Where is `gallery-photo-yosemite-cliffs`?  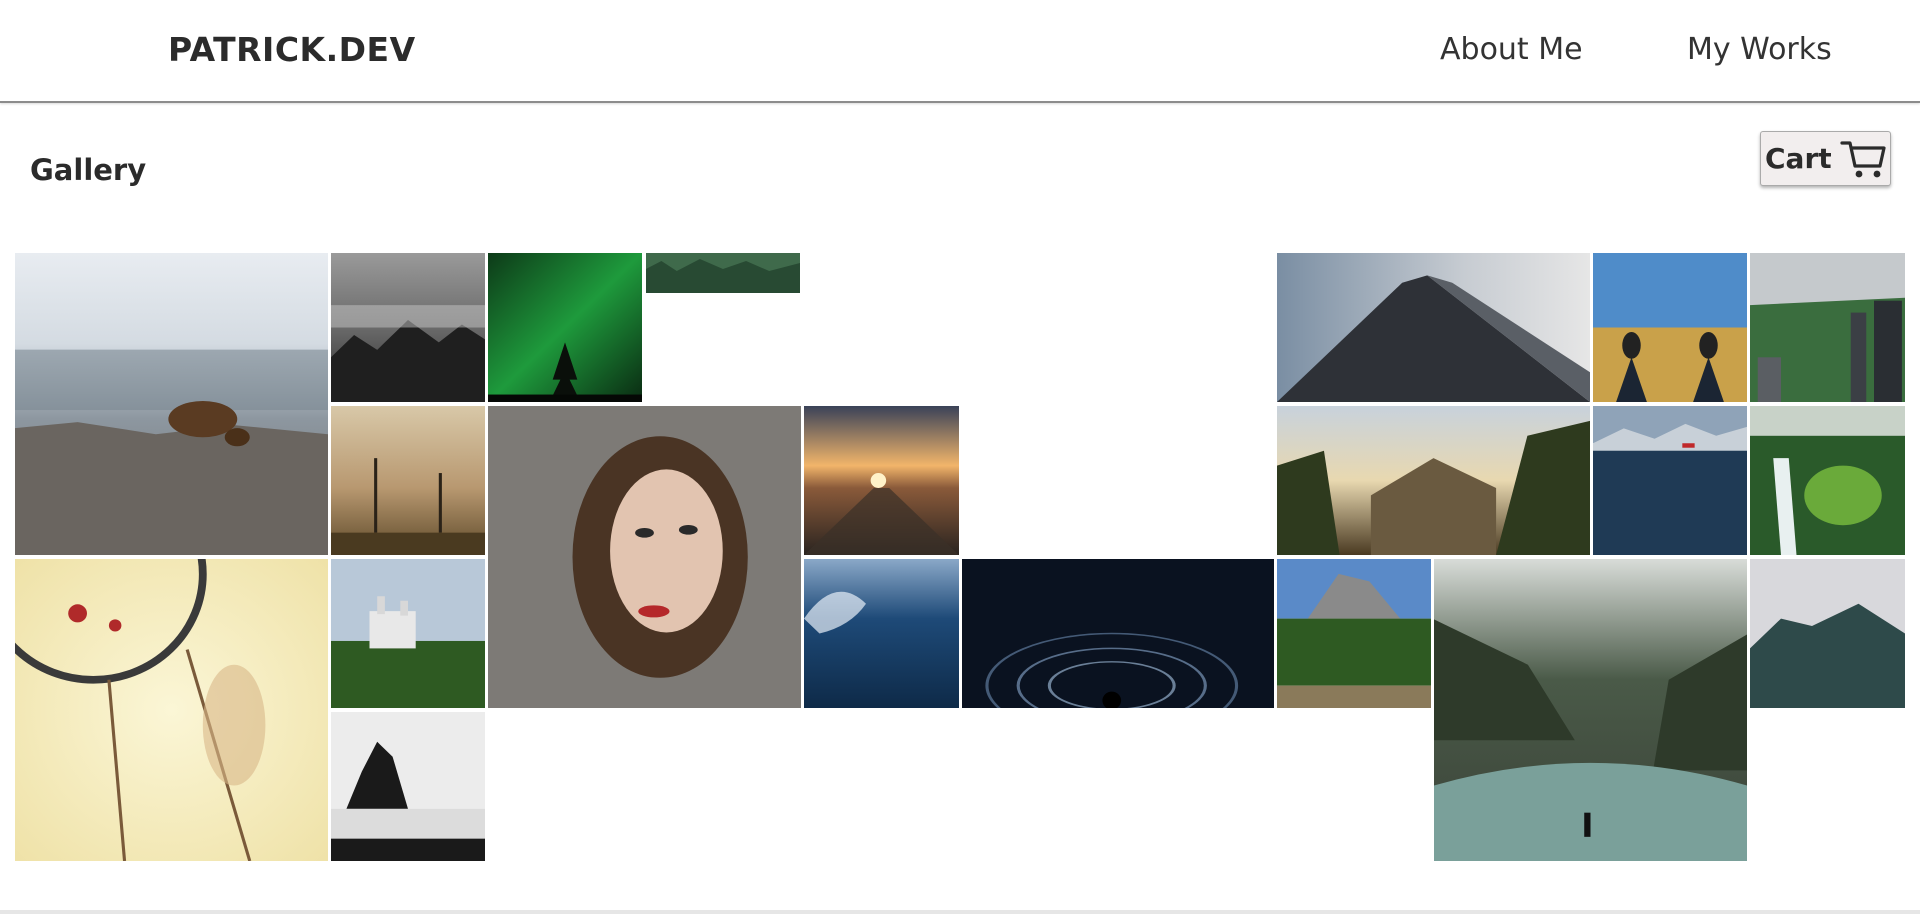 gallery-photo-yosemite-cliffs is located at coordinates (1354, 633).